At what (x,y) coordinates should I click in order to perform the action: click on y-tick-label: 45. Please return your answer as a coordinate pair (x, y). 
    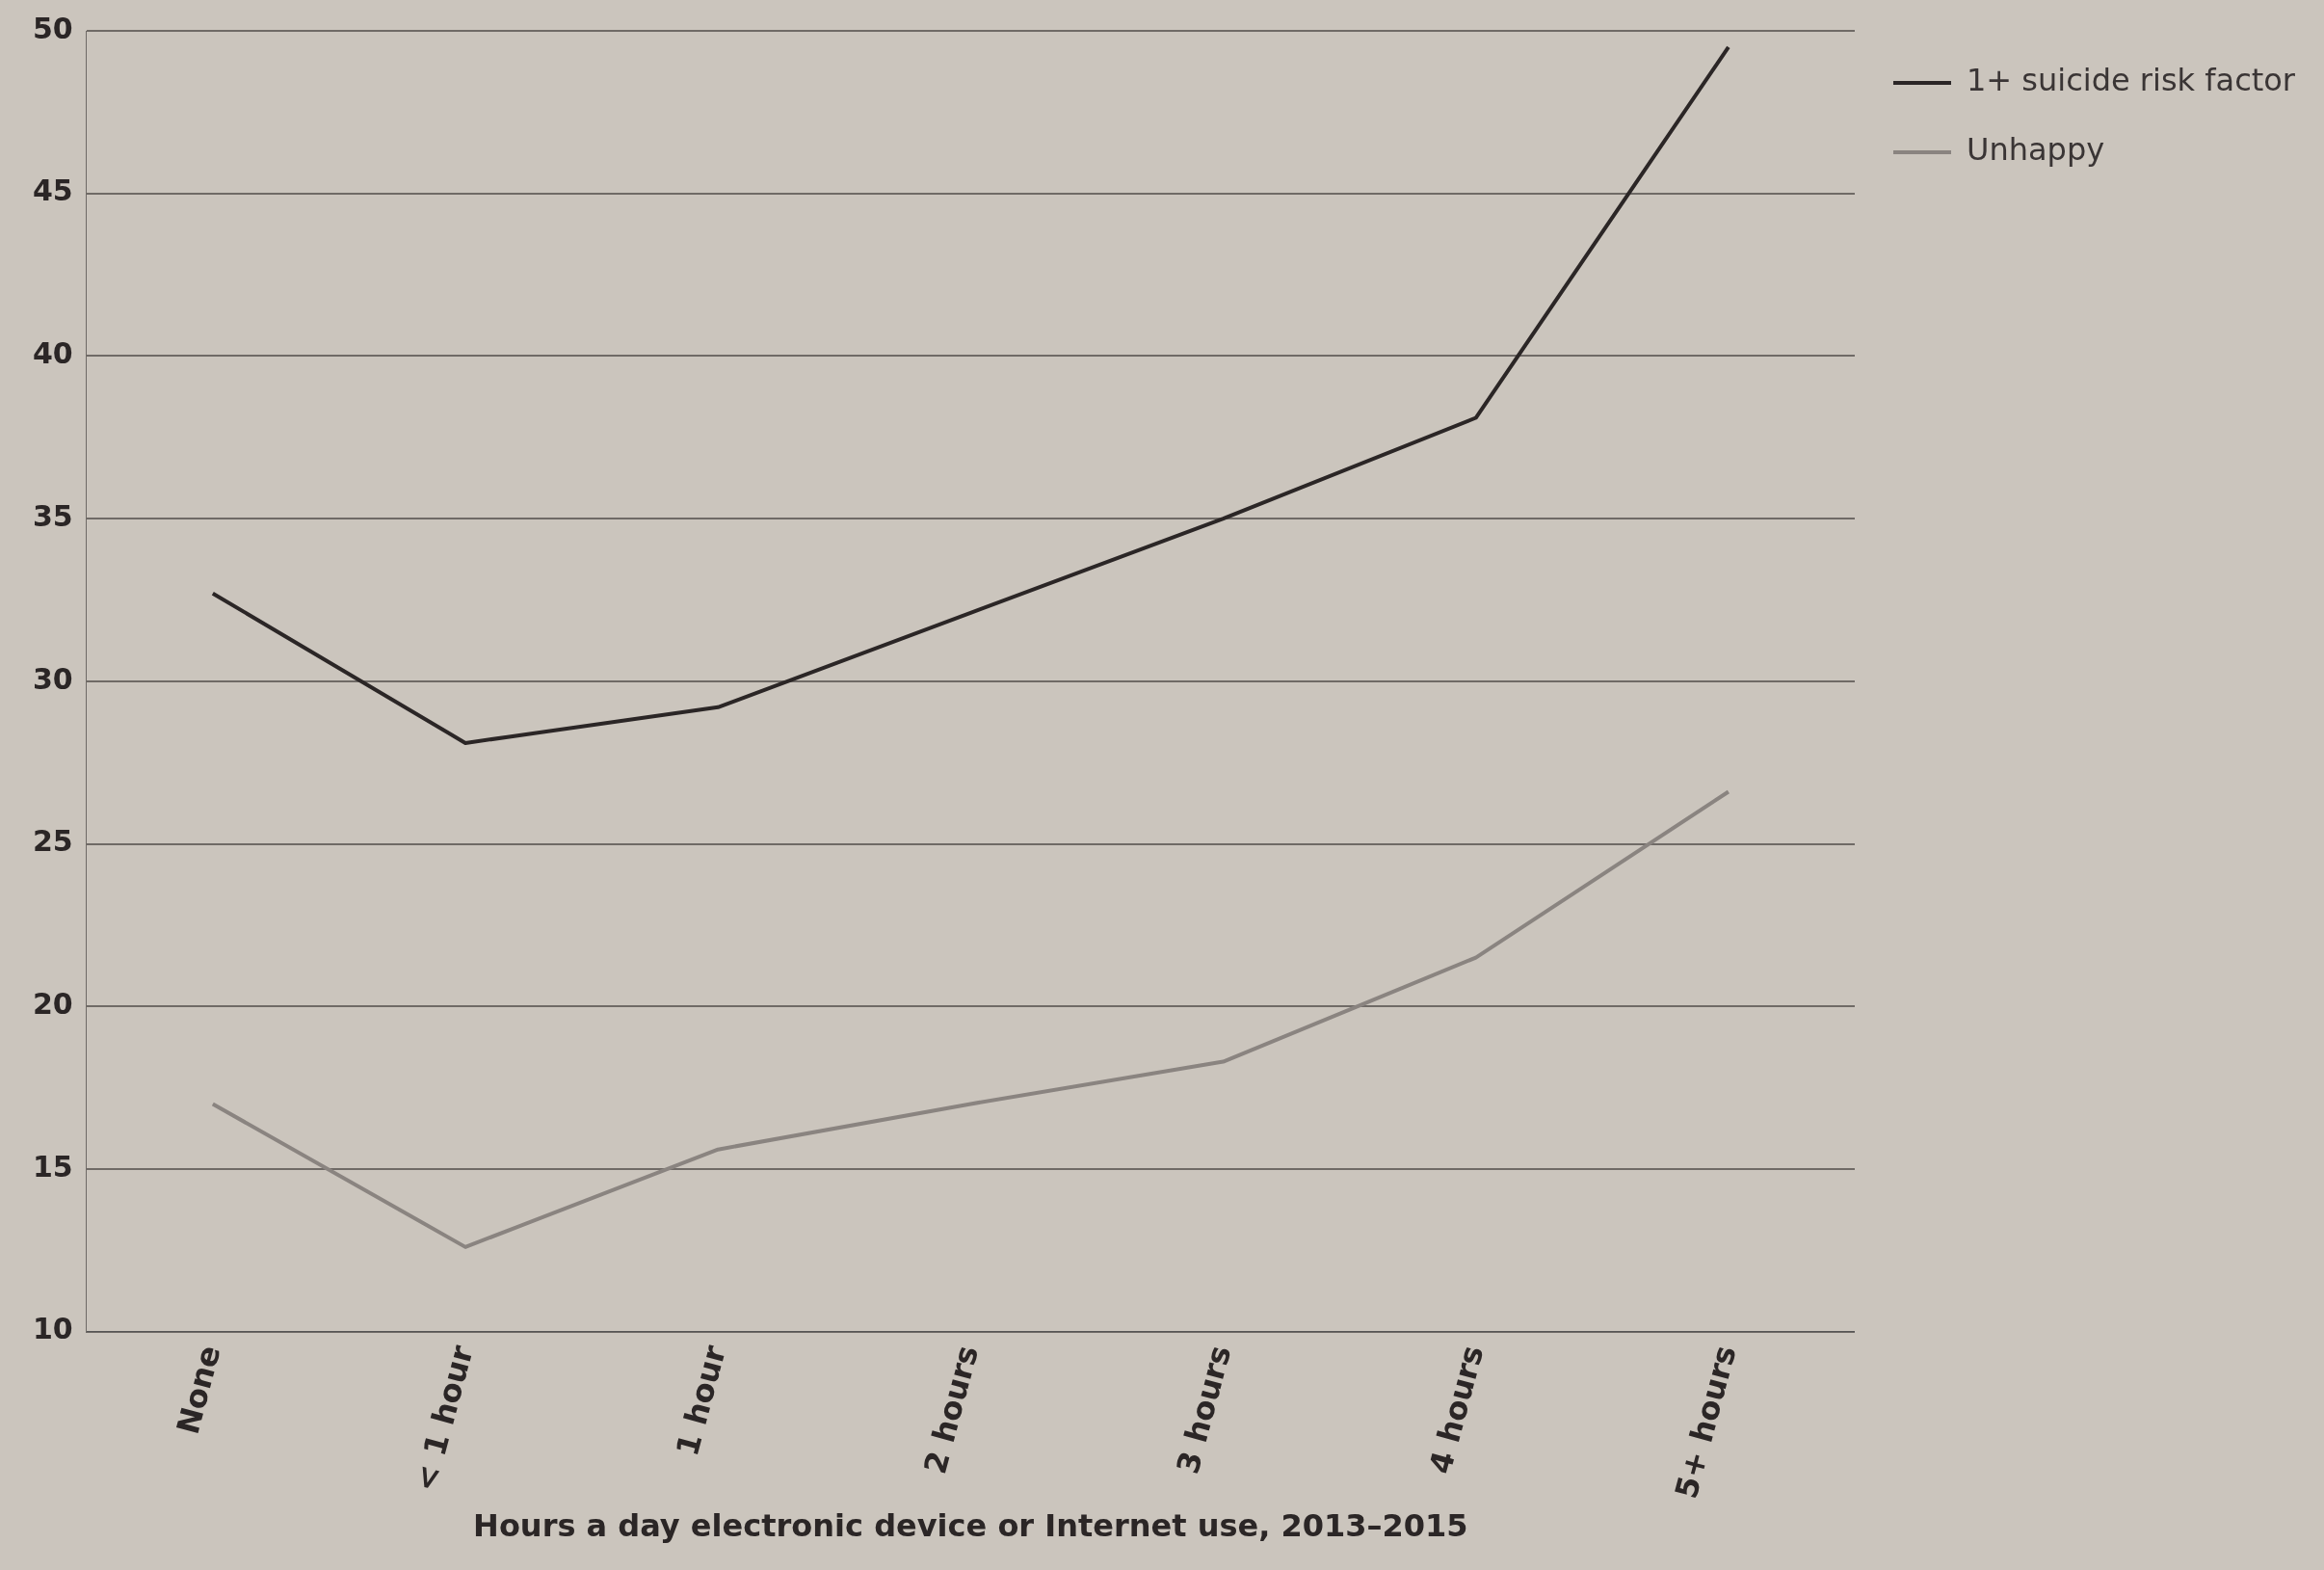
    Looking at the image, I should click on (53, 190).